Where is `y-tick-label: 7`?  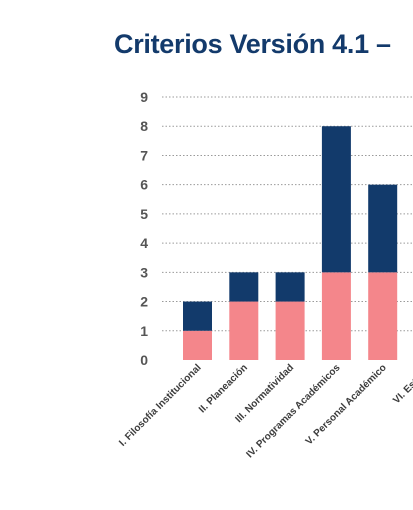 y-tick-label: 7 is located at coordinates (144, 155).